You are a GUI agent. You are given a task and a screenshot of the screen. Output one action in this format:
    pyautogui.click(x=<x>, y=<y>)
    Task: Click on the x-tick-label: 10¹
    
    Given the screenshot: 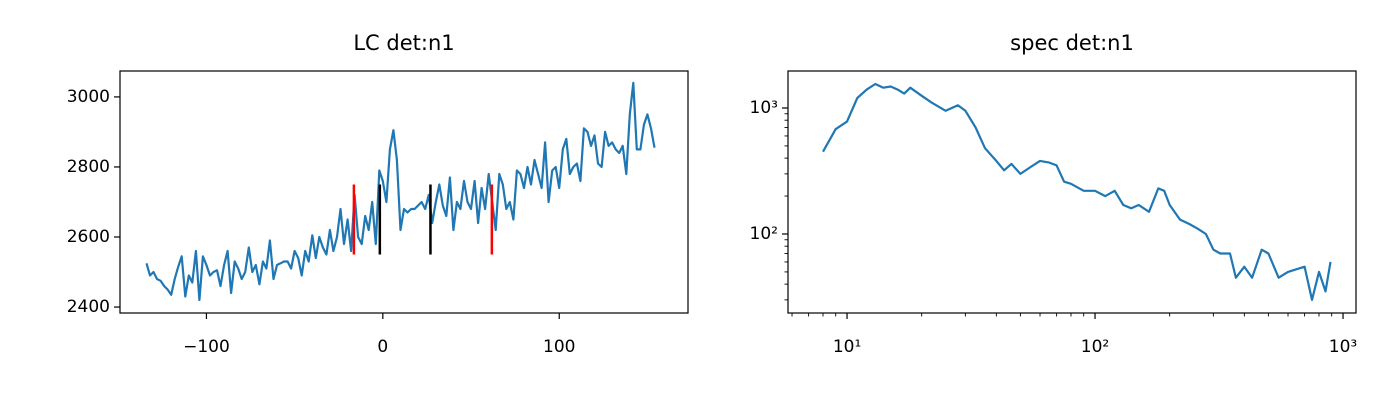 What is the action you would take?
    pyautogui.click(x=847, y=347)
    